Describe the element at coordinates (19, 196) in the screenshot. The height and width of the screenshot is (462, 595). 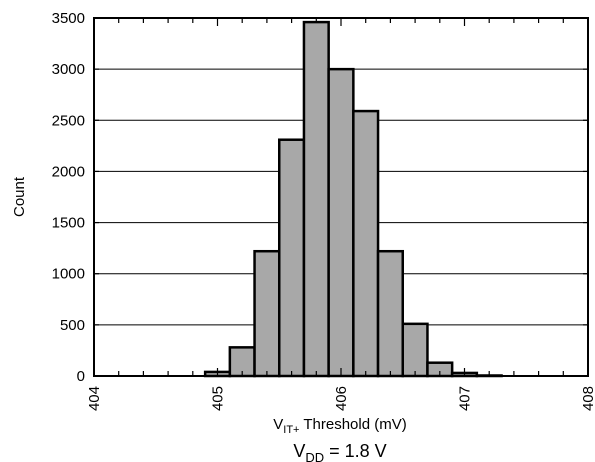
I see `y-axis-label: Count` at that location.